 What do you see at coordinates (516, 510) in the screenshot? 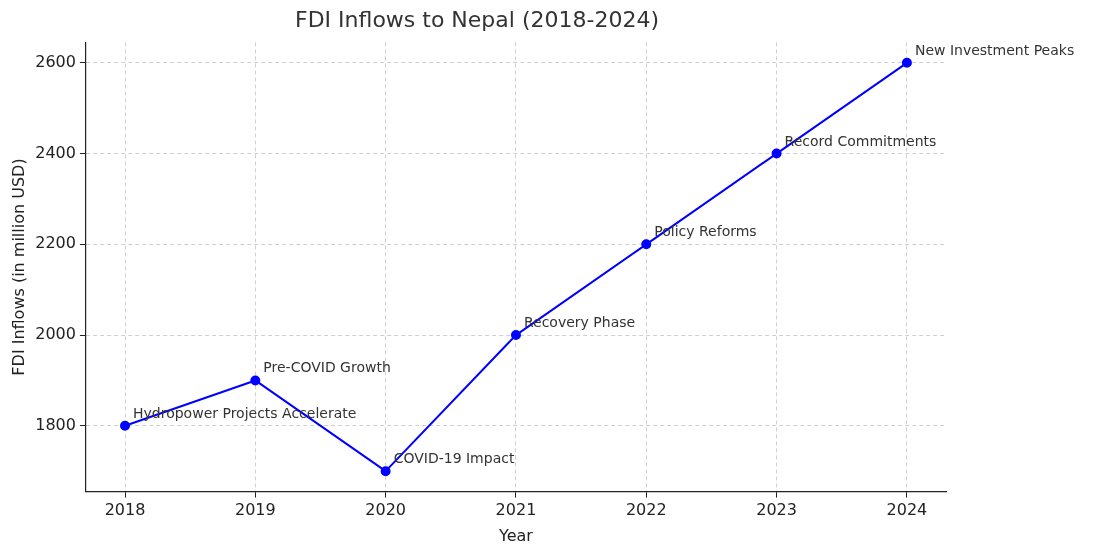
I see `x-tick-label: 2021` at bounding box center [516, 510].